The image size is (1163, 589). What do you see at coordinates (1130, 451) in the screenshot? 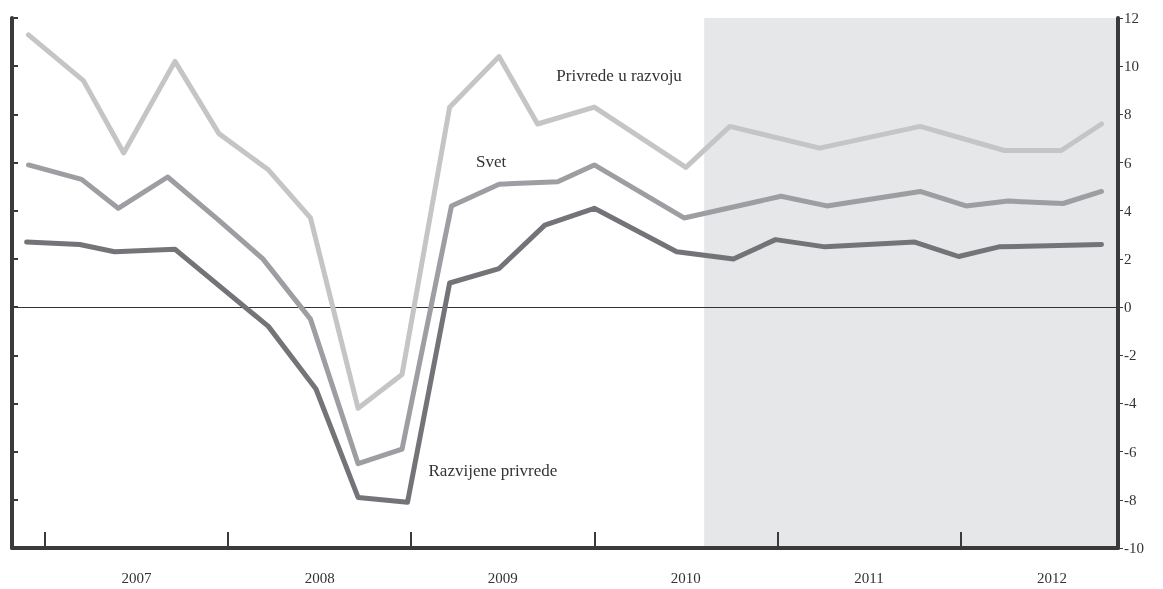
I see `y-tick-label: -6` at bounding box center [1130, 451].